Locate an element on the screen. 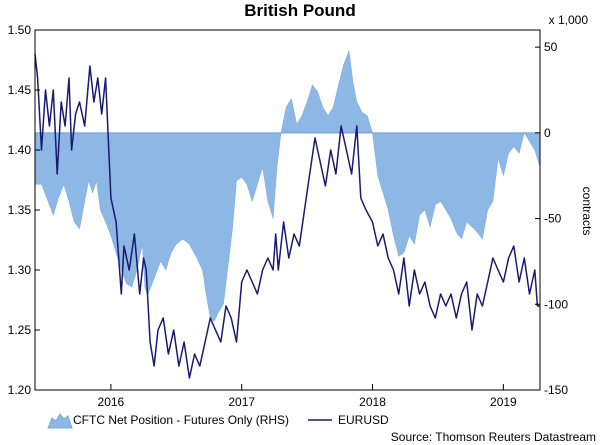 The width and height of the screenshot is (600, 445). legend-swatch-cftc is located at coordinates (60, 421).